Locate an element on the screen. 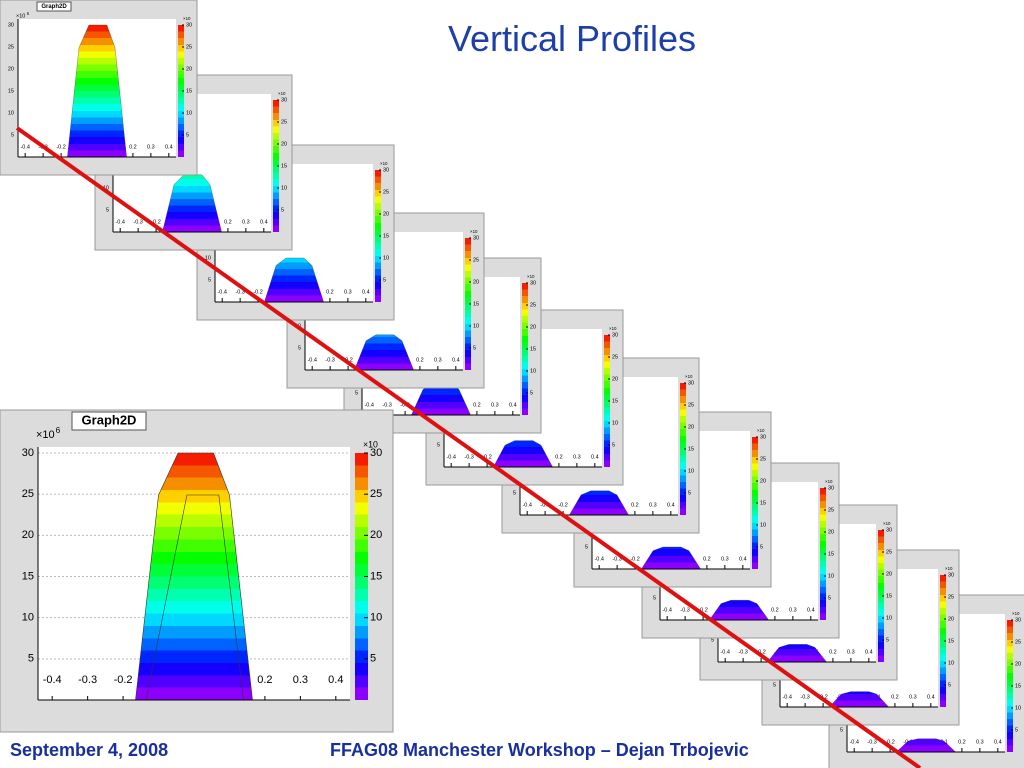  title-box is located at coordinates (109, 421).